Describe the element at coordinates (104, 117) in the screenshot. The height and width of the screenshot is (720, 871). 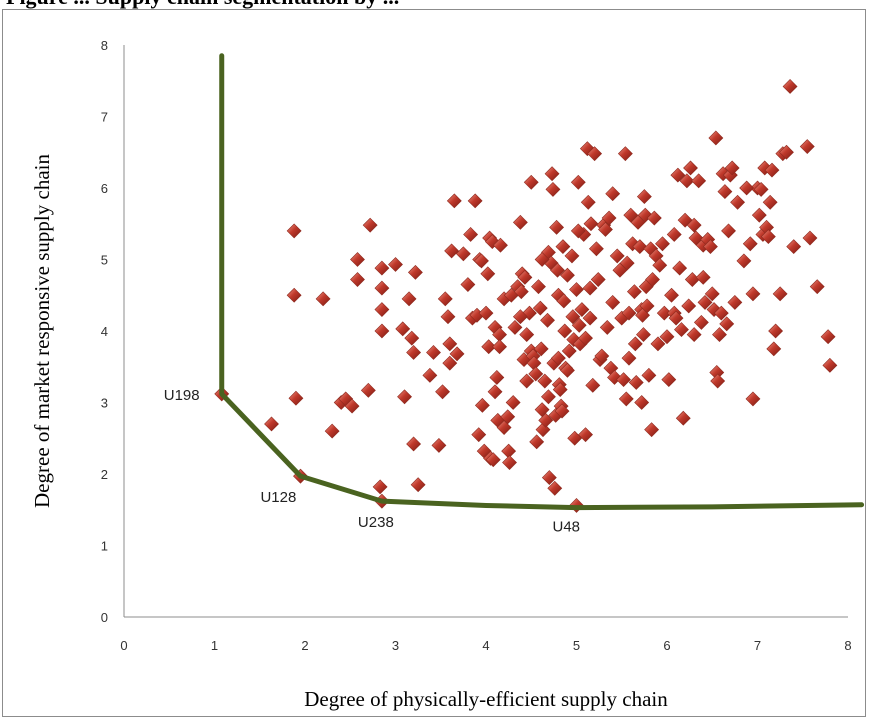
I see `y-tick-label: 7` at that location.